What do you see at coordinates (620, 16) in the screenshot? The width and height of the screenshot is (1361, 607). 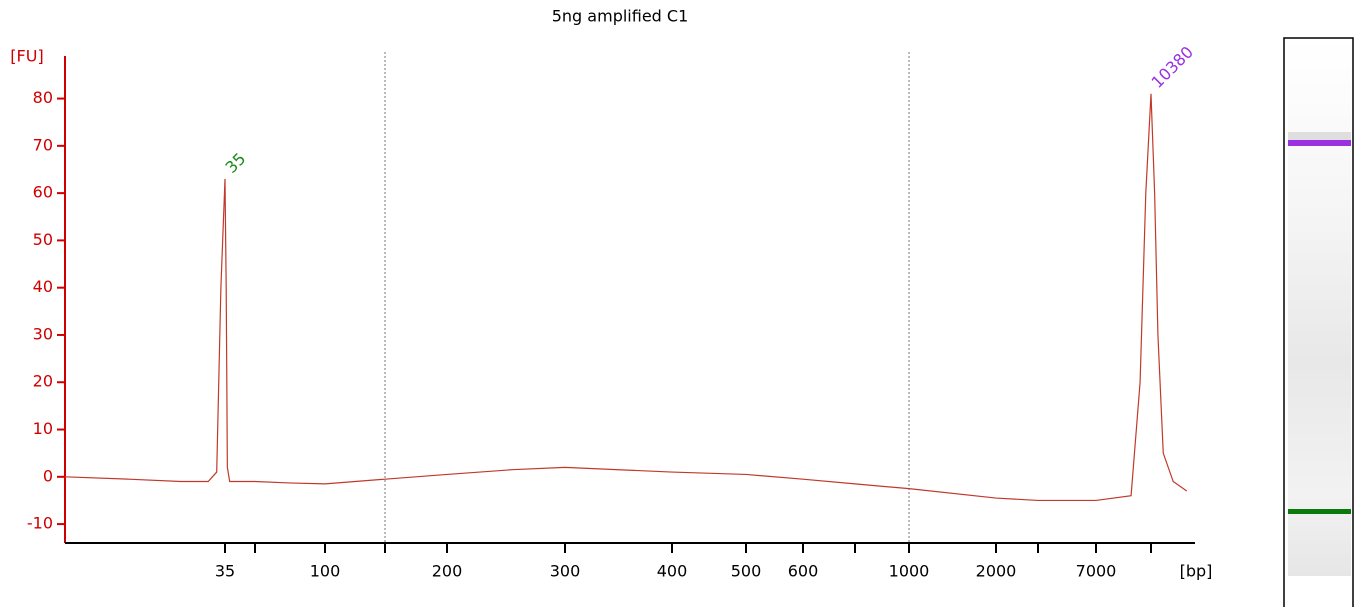 I see `chart-title: 5ng amplified C1` at bounding box center [620, 16].